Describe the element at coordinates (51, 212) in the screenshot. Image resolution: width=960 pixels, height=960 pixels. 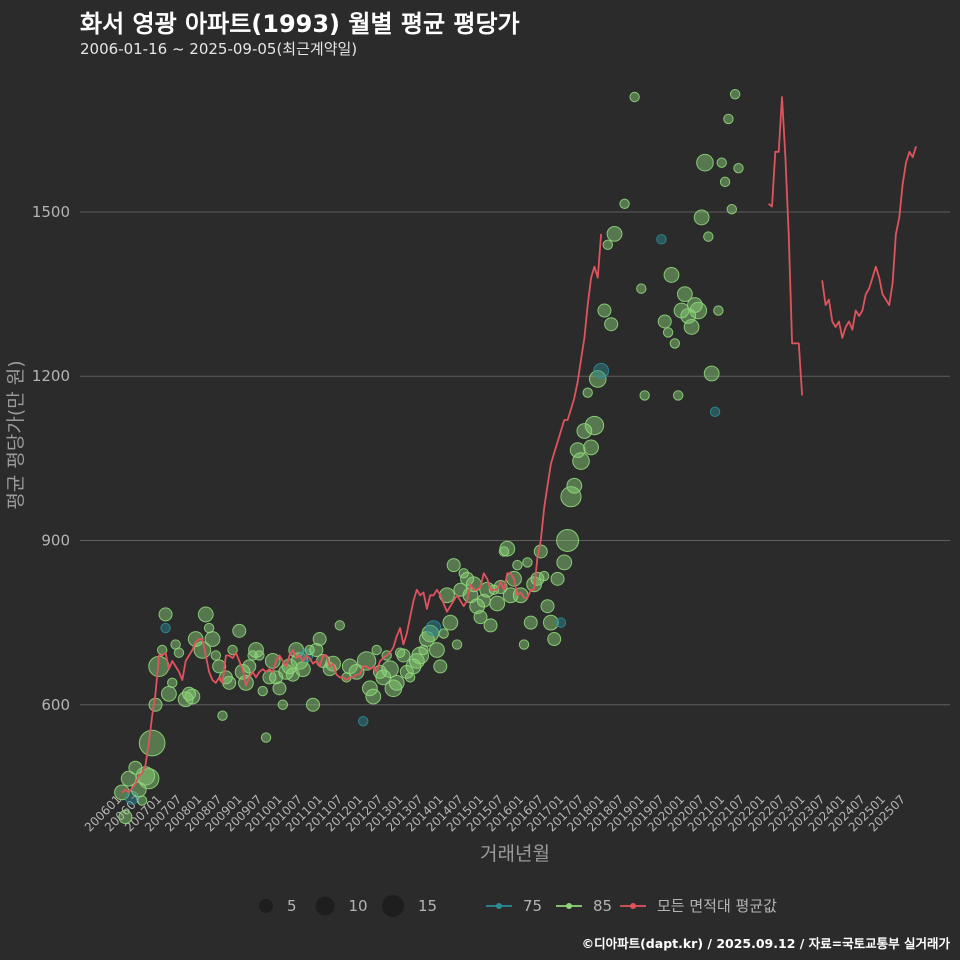
I see `y-tick-label: 1500` at that location.